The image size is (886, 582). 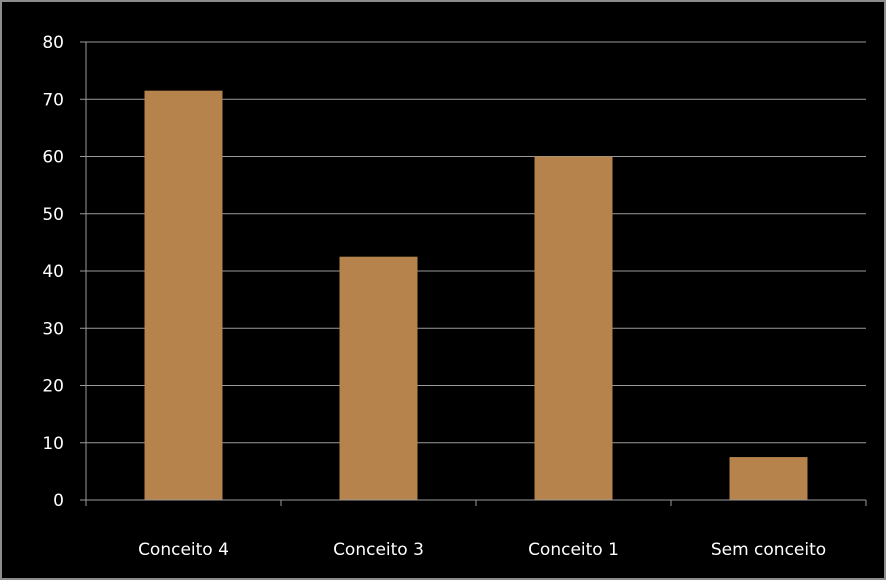 I want to click on y-tick-label: 30, so click(x=53, y=329).